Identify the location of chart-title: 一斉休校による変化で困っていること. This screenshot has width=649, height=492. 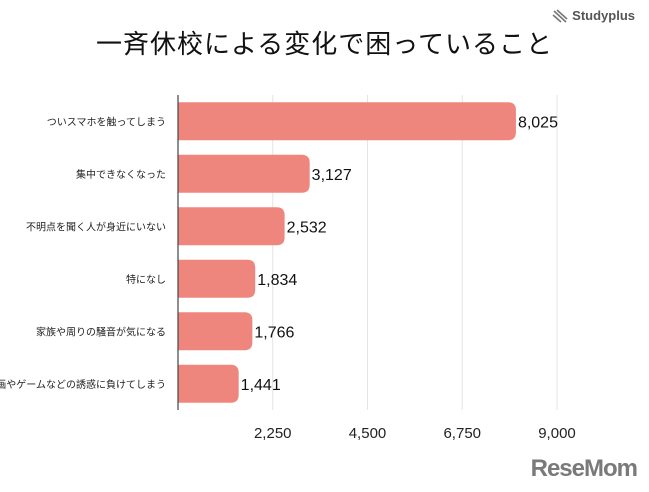
(324, 45).